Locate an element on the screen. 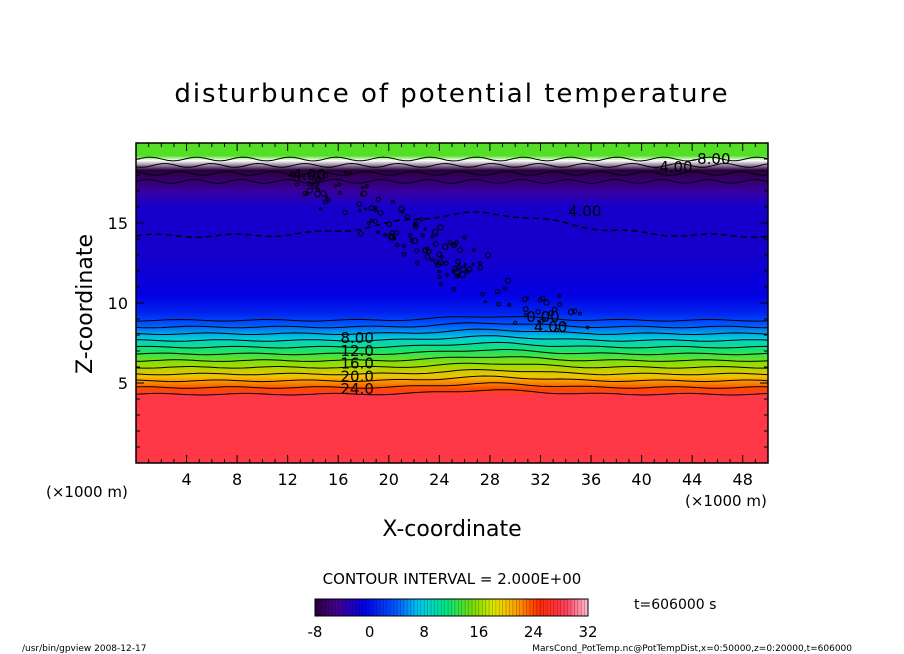  x-tick-label: 4 is located at coordinates (186, 479).